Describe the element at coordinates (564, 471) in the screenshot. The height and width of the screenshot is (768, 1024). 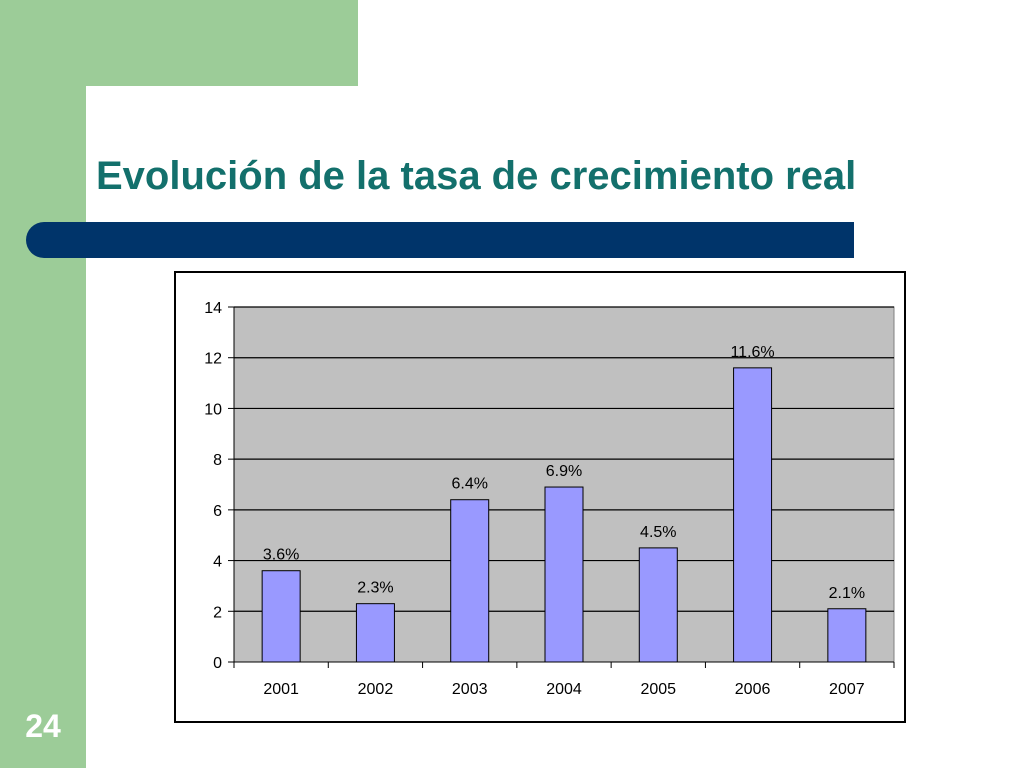
I see `data-label: 6.9%` at that location.